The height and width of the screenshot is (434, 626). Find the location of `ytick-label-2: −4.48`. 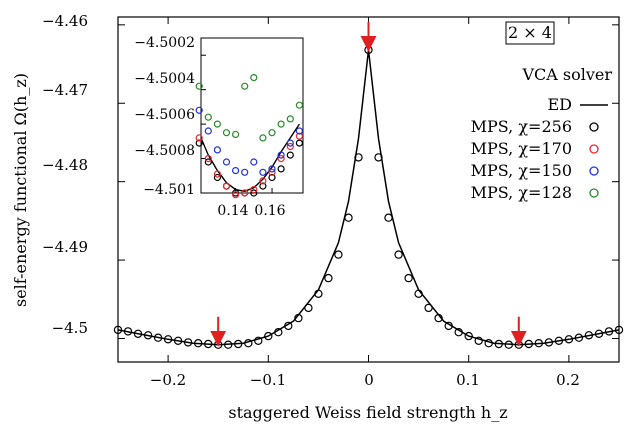

ytick-label-2: −4.48 is located at coordinates (65, 165).